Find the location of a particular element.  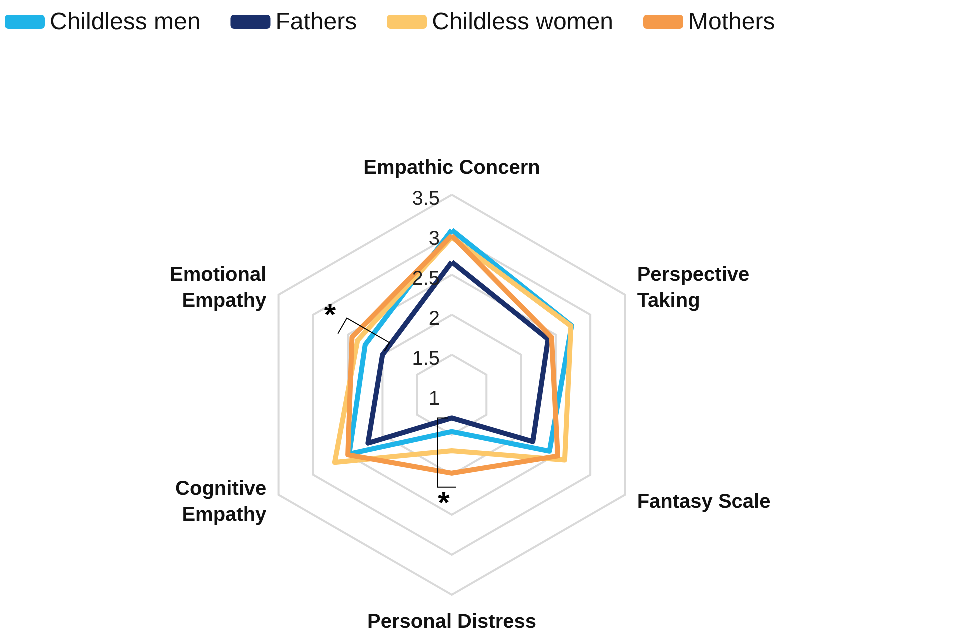

y-tick-label: 3.5 is located at coordinates (426, 199).